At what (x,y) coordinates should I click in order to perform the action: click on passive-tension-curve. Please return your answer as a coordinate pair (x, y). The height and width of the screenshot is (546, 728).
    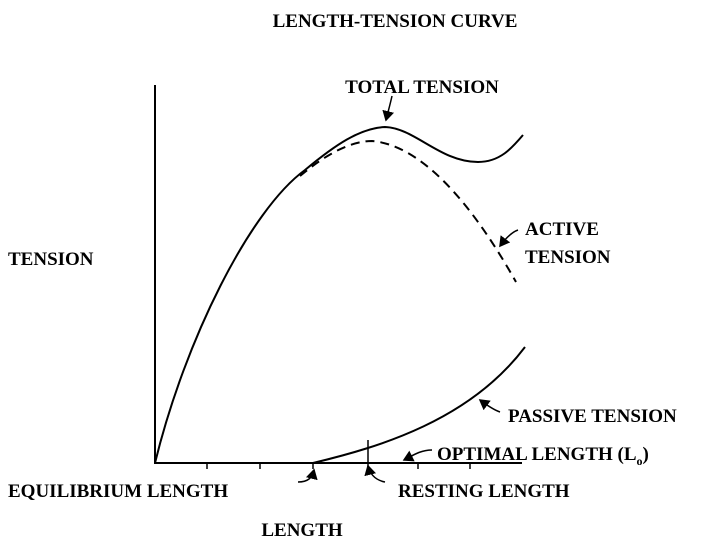
    Looking at the image, I should click on (419, 405).